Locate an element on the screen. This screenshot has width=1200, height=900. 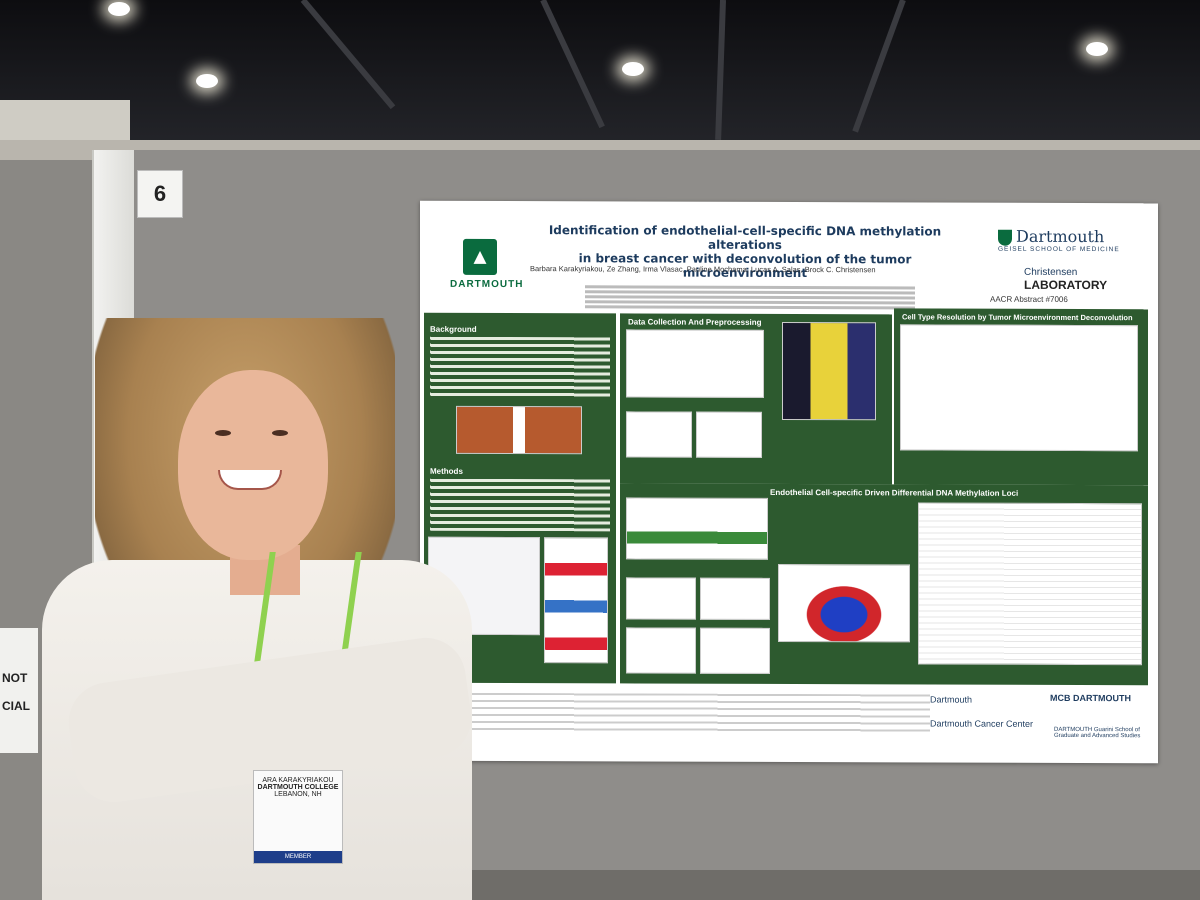
dartmouth-logo: ▲ DARTMOUTH is located at coordinates (487, 264).